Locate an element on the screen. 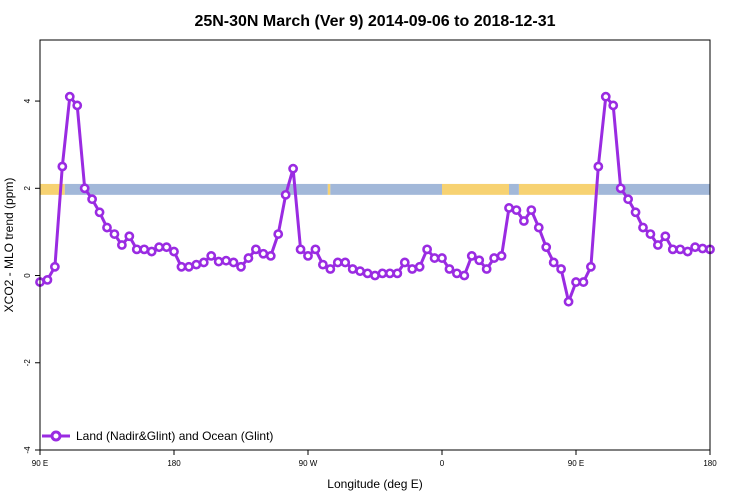 This screenshot has width=750, height=500. legend-label: Land (Nadir&Glint) and Ocean (Glint) is located at coordinates (174, 436).